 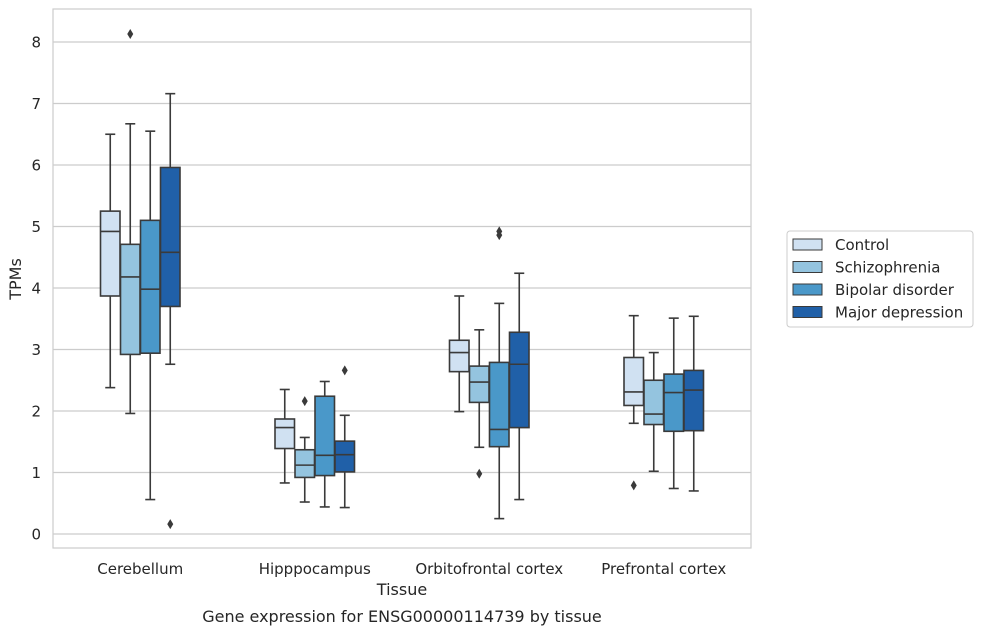 I want to click on x-tick-label: Cerebellum, so click(x=140, y=569).